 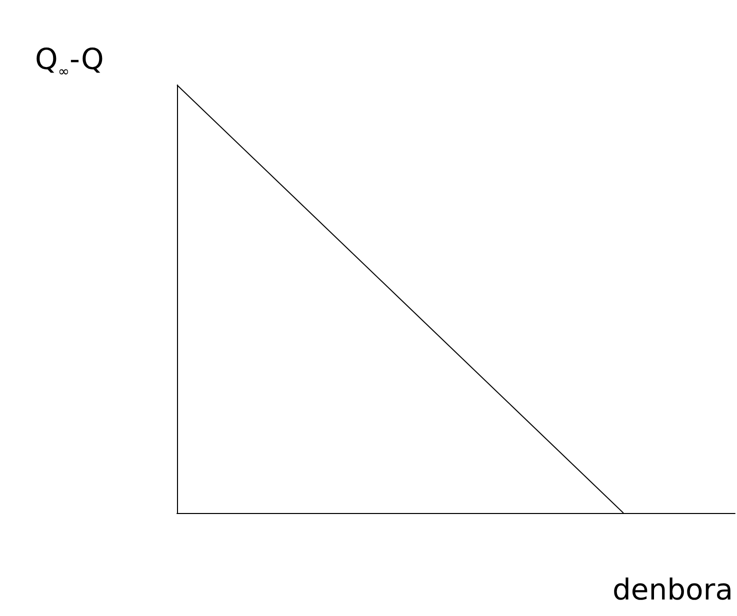 What do you see at coordinates (672, 589) in the screenshot?
I see `x-axis-title: denbora` at bounding box center [672, 589].